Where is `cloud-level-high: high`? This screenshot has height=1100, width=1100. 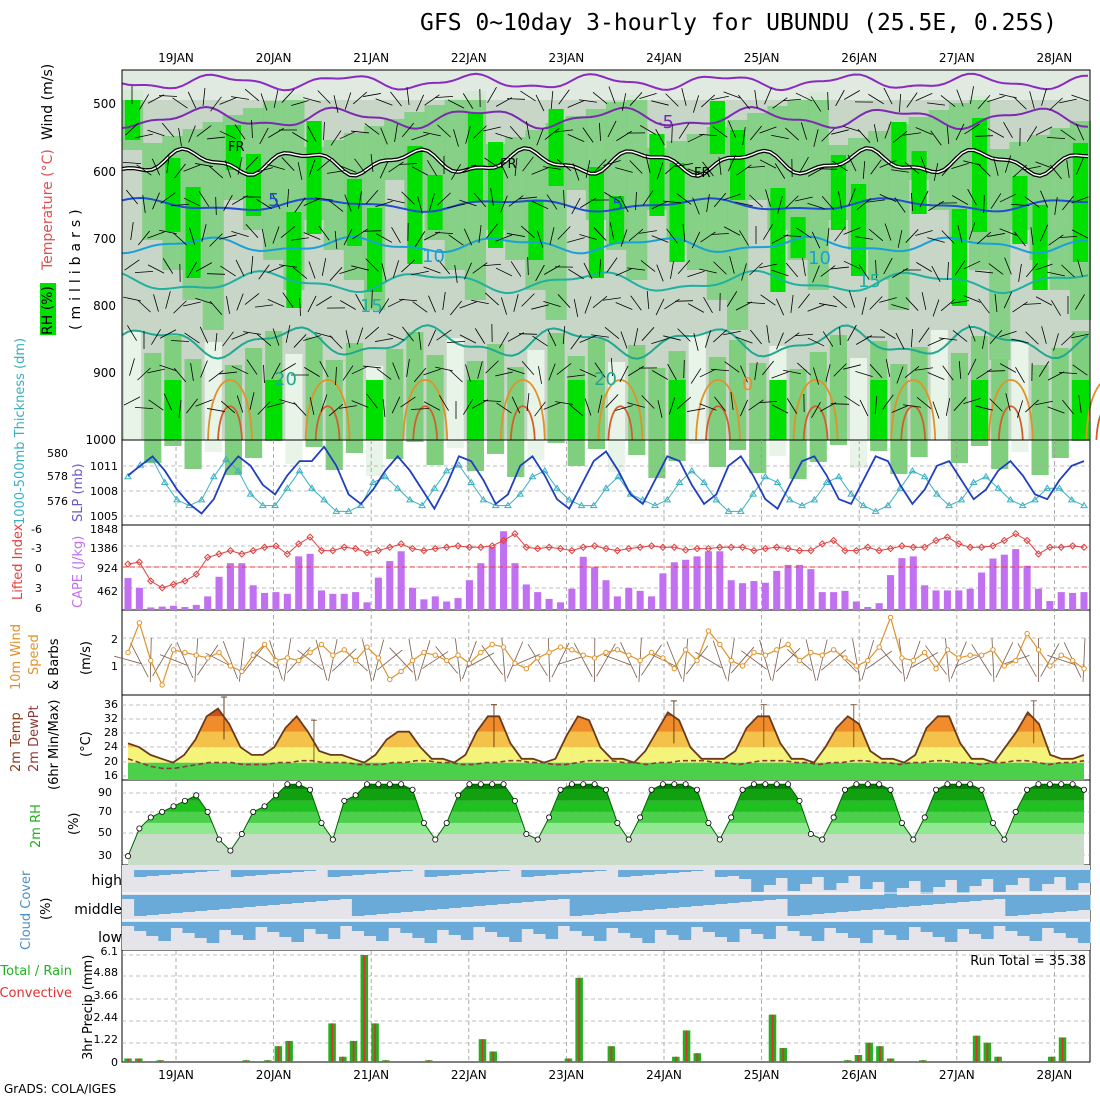
cloud-level-high: high is located at coordinates (106, 881).